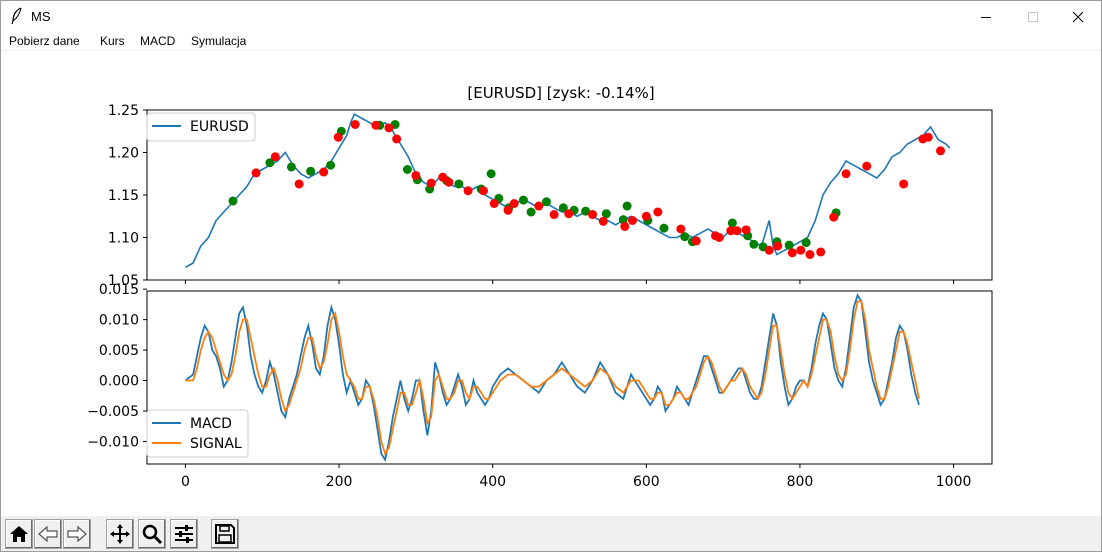  I want to click on minimize-button, so click(986, 16).